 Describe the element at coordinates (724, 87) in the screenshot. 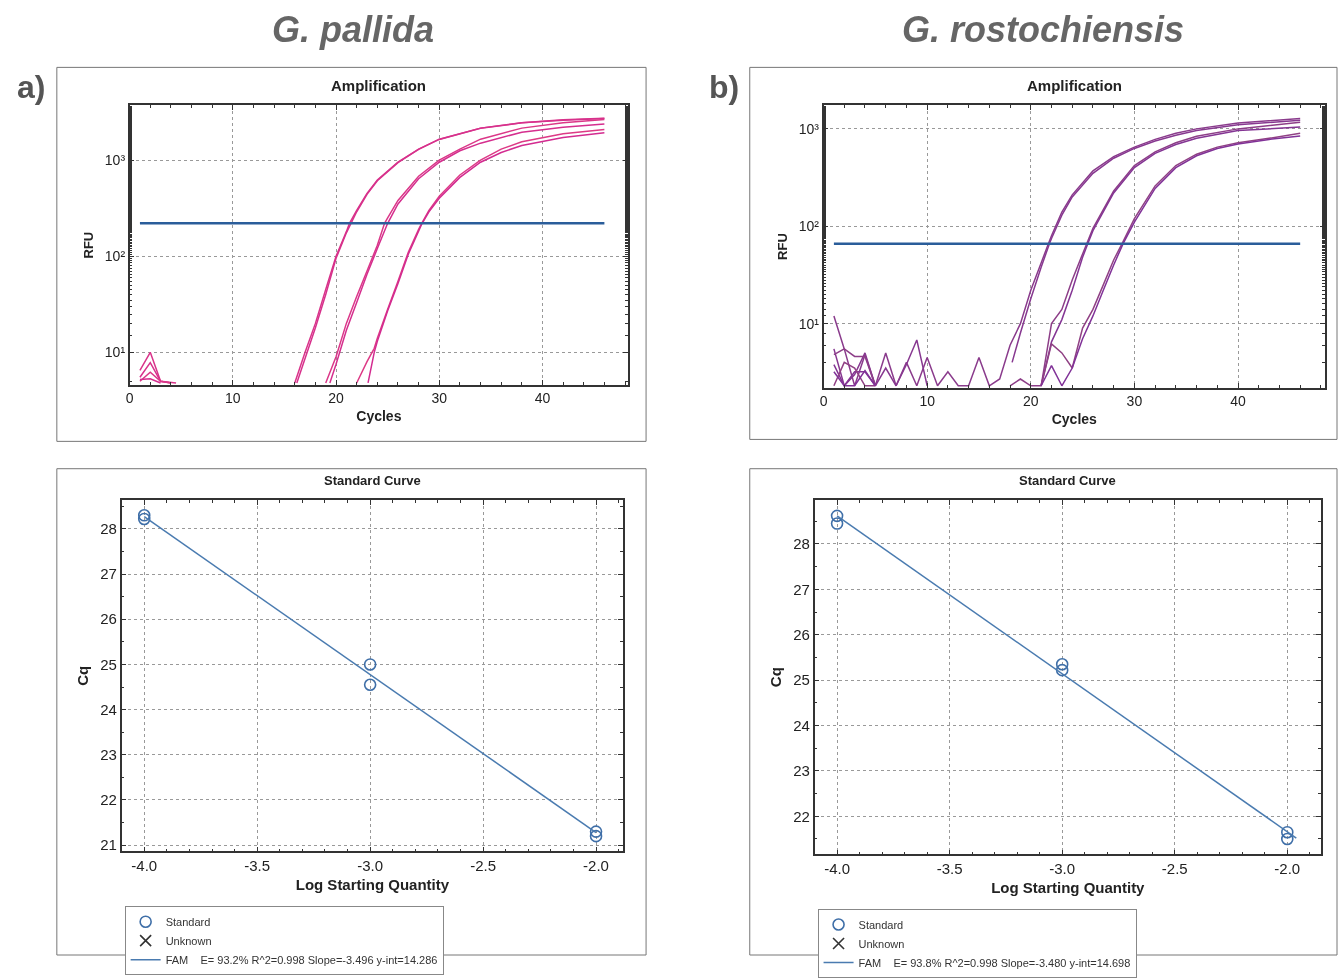

I see `text: b)` at that location.